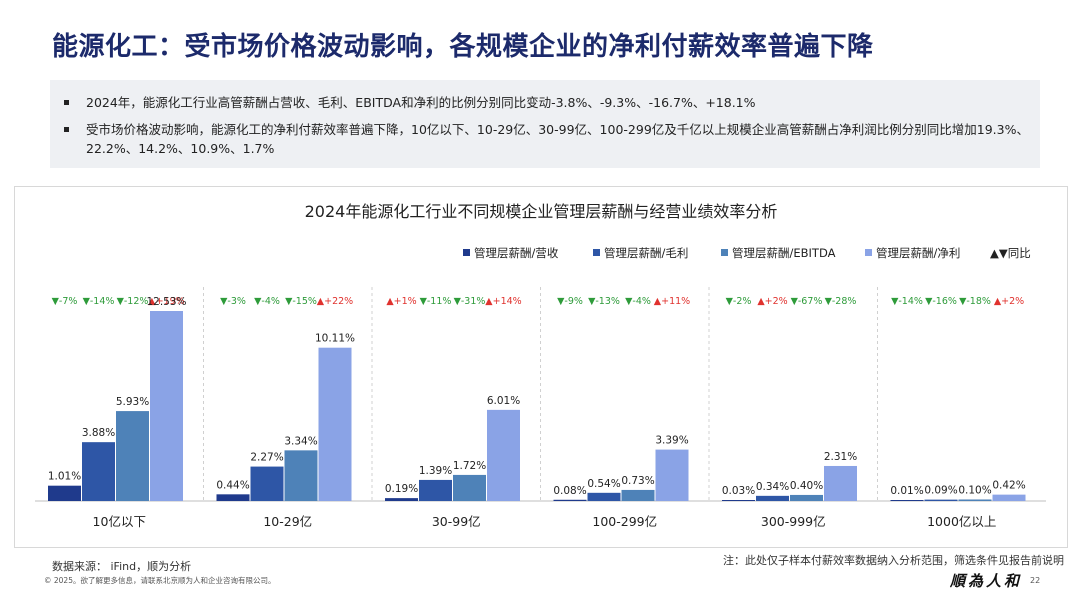 The width and height of the screenshot is (1080, 608). What do you see at coordinates (160, 580) in the screenshot?
I see `copyright-text: © 2025。欲了解更多信息，请联系北京顺为人和企业咨询有限公司。` at bounding box center [160, 580].